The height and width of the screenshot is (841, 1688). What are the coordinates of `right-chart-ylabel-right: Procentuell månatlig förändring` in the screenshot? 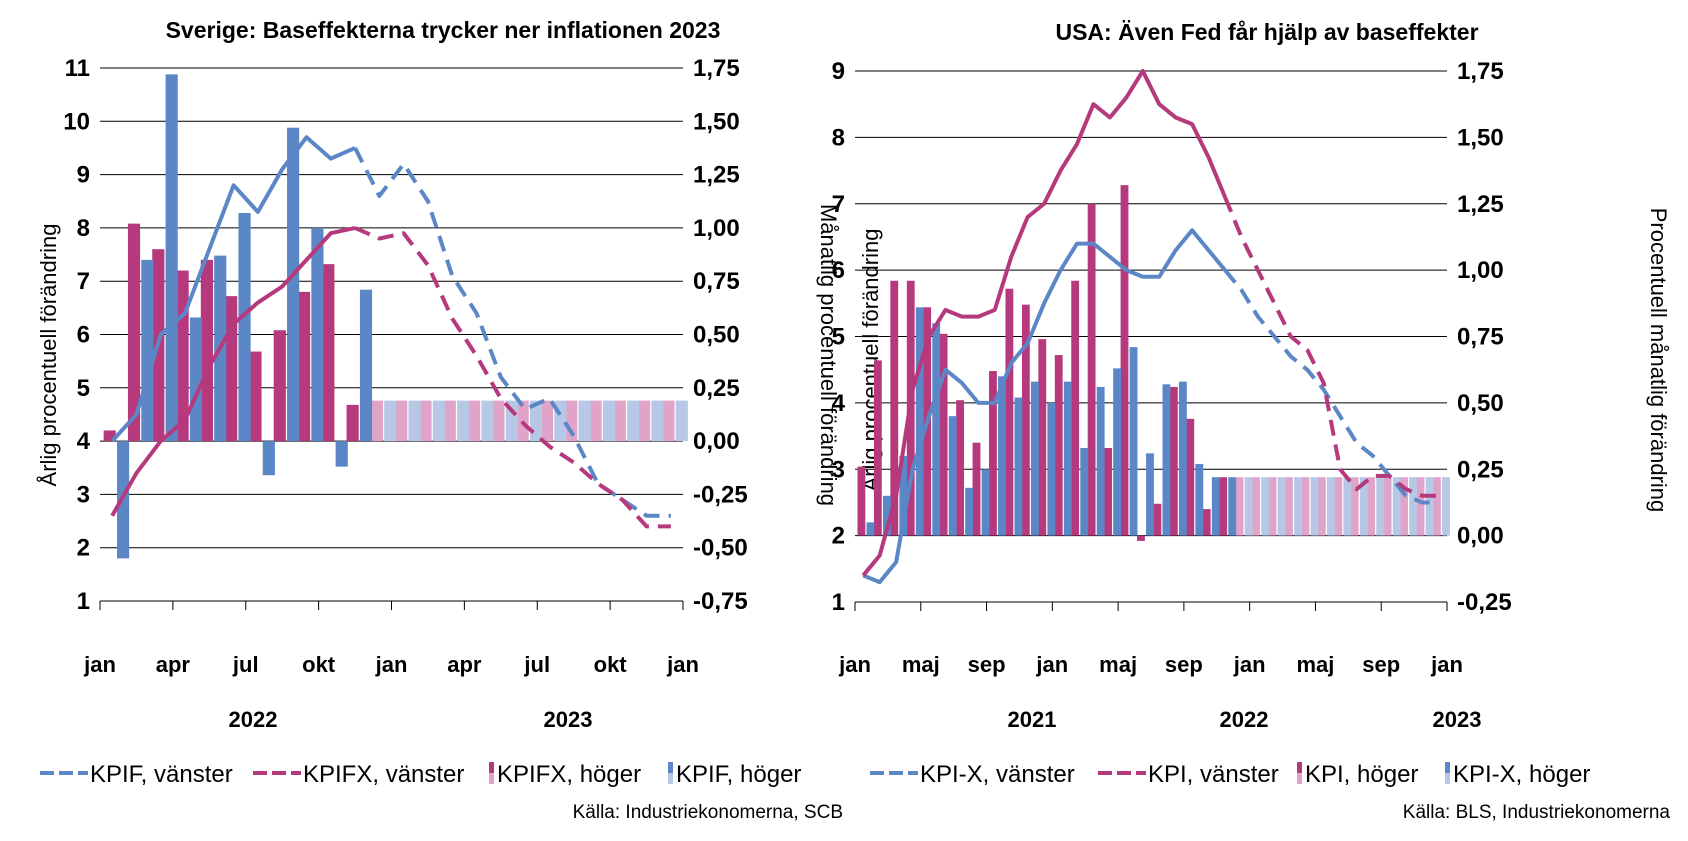 It's located at (1658, 360).